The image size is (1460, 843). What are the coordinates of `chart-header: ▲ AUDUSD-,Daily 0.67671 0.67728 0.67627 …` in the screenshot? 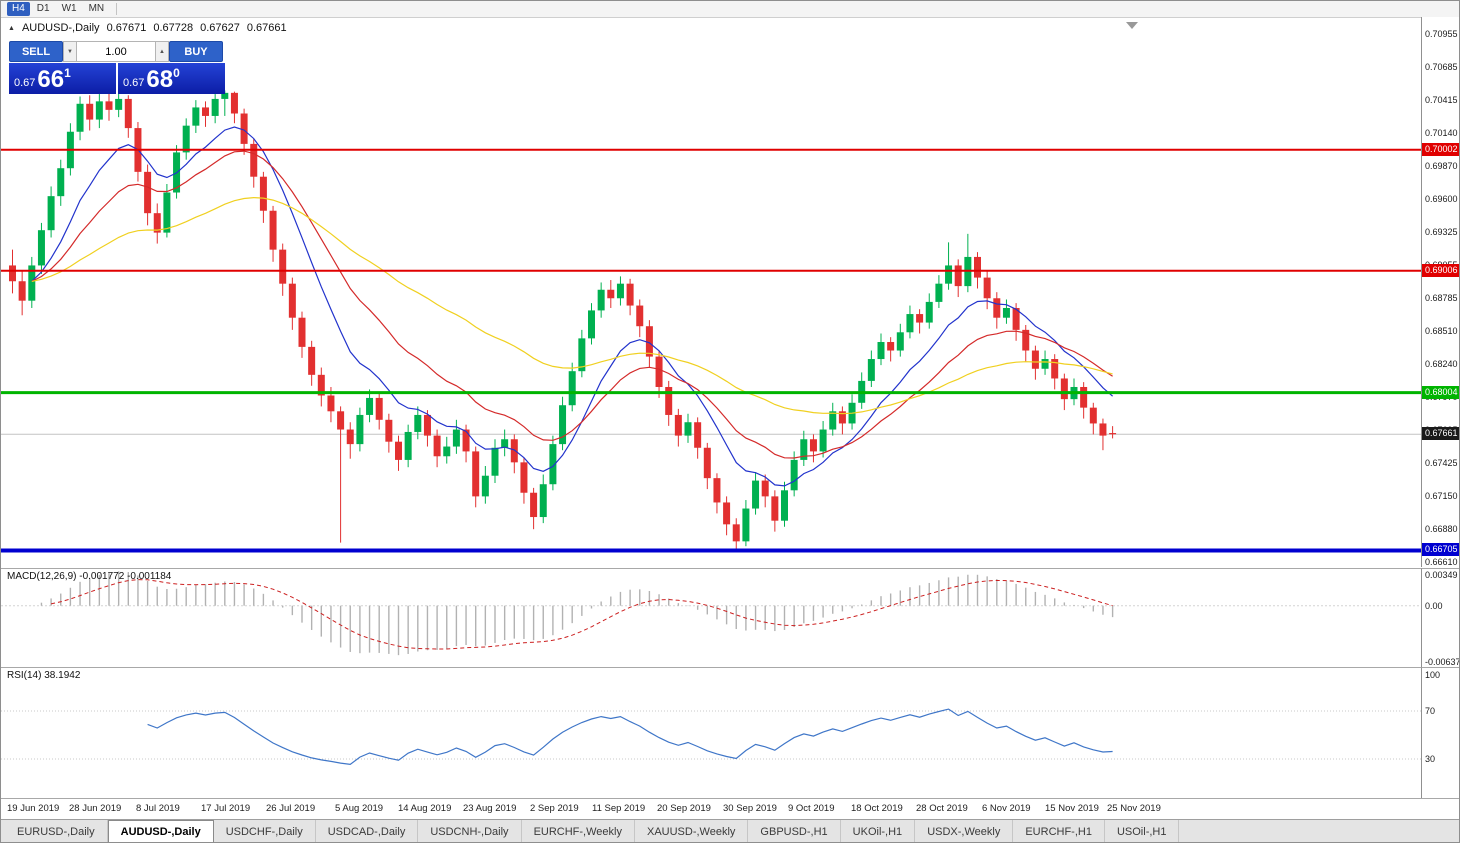 It's located at (147, 28).